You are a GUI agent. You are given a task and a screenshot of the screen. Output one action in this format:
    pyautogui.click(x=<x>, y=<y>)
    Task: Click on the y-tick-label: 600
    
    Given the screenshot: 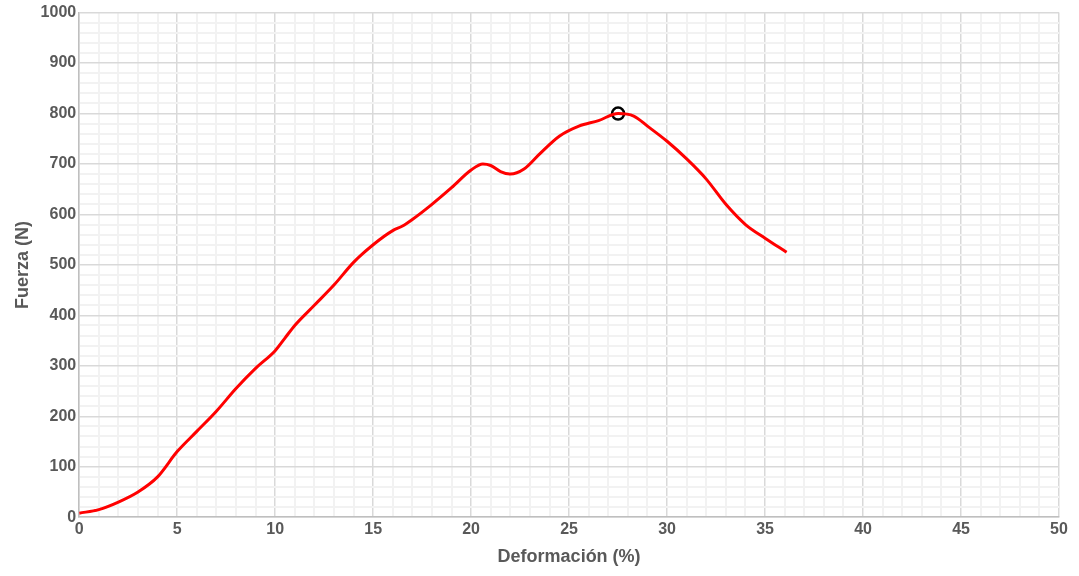 What is the action you would take?
    pyautogui.click(x=63, y=213)
    